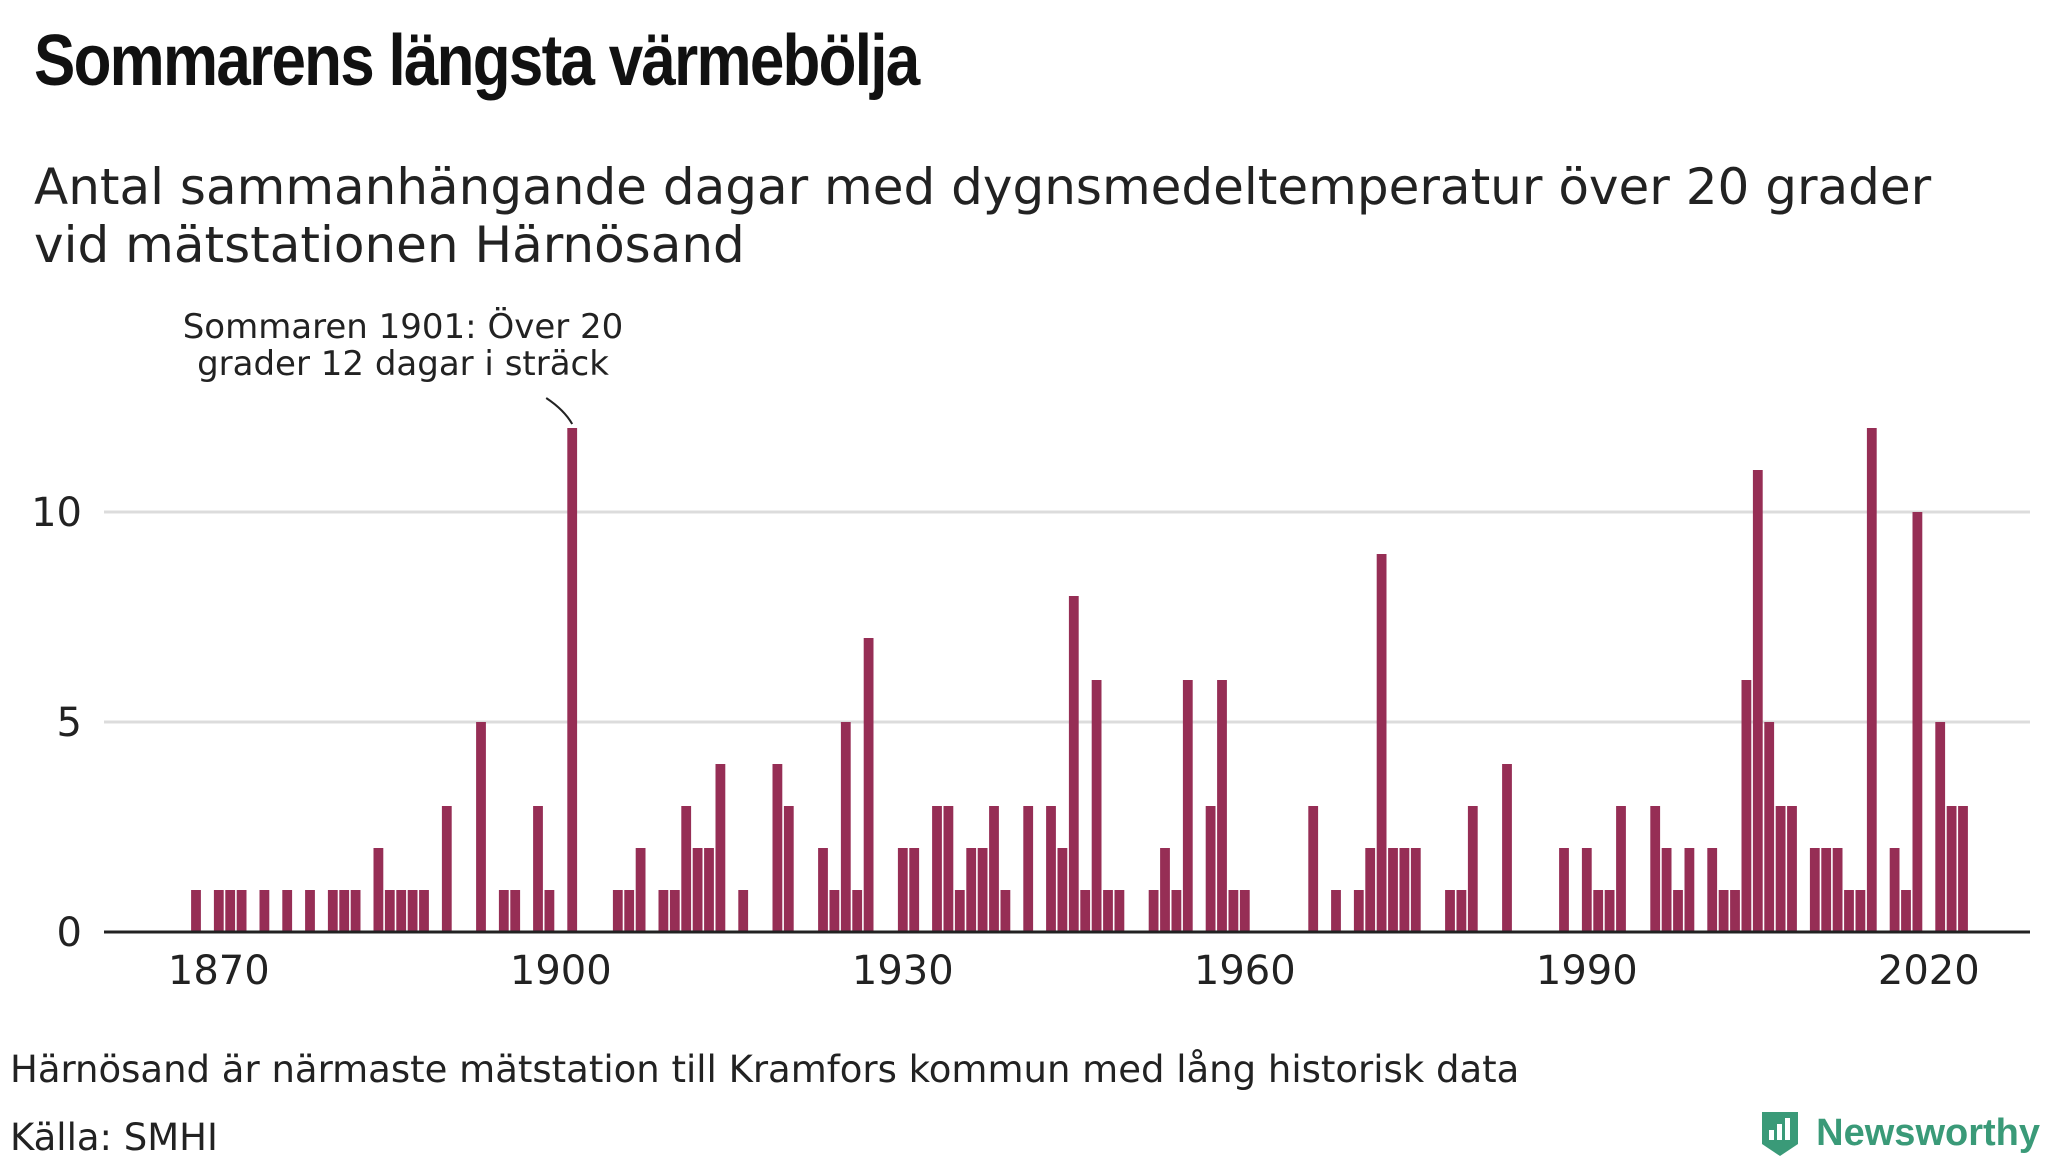  I want to click on bar-1938, so click(994, 869).